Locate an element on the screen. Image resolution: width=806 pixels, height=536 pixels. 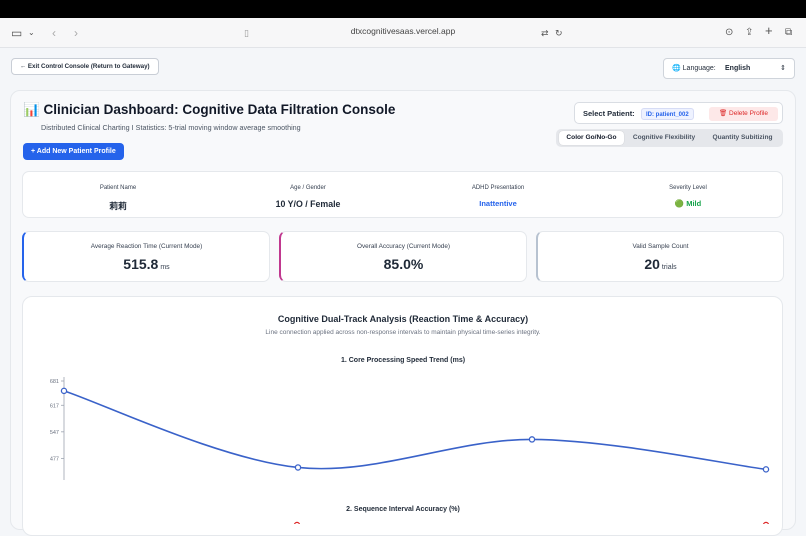
info-label: Age / Gender is located at coordinates (308, 188).